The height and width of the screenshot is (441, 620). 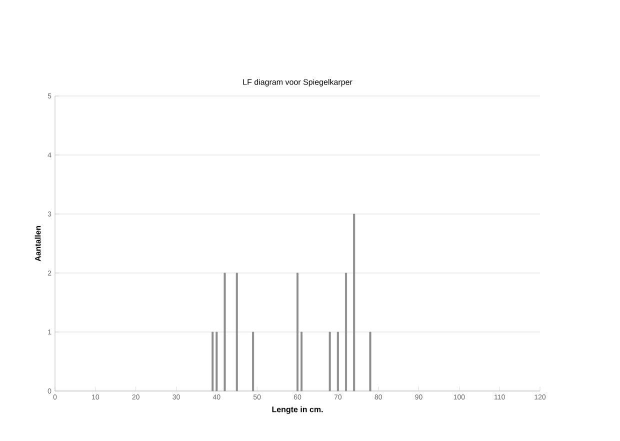 I want to click on y-axis-title: Aantallen, so click(x=37, y=244).